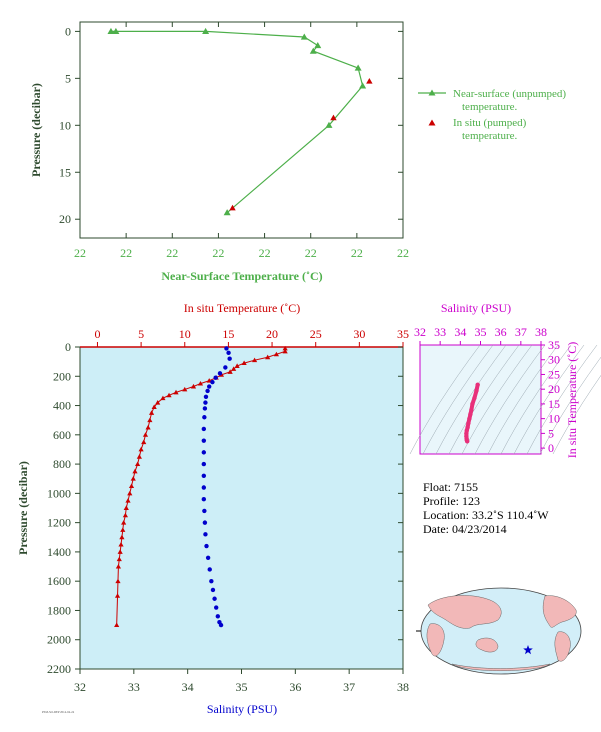 The width and height of the screenshot is (601, 732). What do you see at coordinates (486, 515) in the screenshot?
I see `info-location: Location: 33.2˚S 110.4˚W` at bounding box center [486, 515].